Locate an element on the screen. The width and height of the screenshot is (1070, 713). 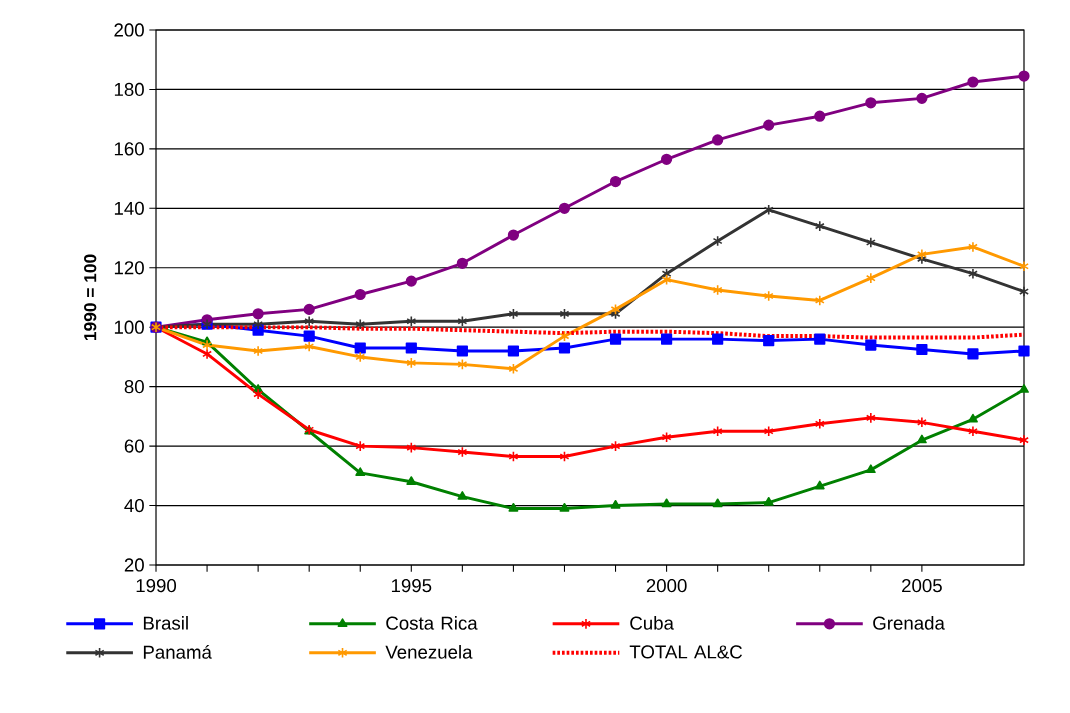
legend-label: Cuba is located at coordinates (652, 623).